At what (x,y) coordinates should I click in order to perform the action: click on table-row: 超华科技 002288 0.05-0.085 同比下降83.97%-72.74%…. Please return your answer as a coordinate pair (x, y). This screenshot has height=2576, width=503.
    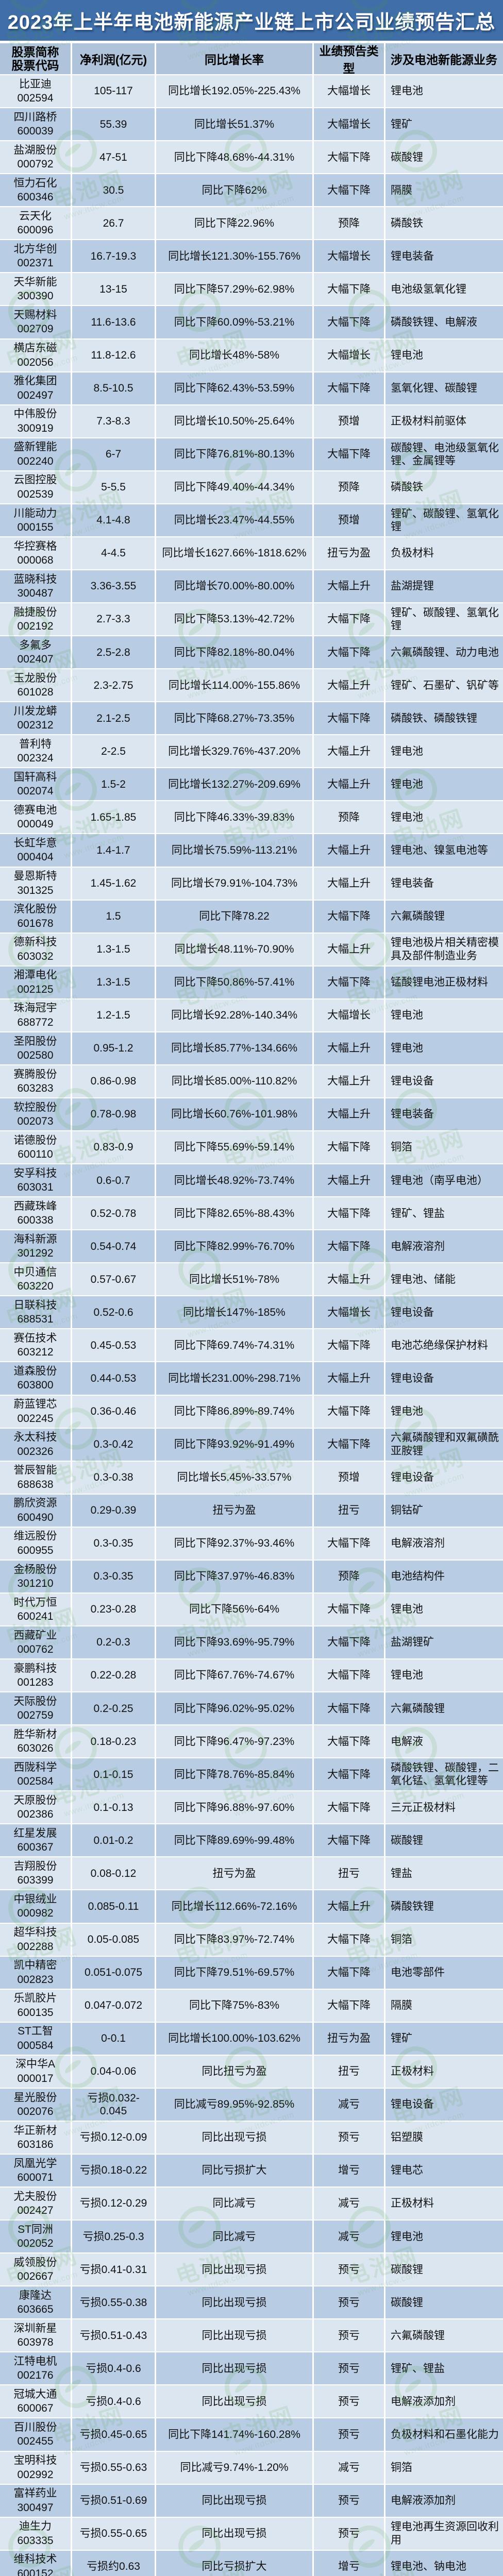
    Looking at the image, I should click on (252, 1940).